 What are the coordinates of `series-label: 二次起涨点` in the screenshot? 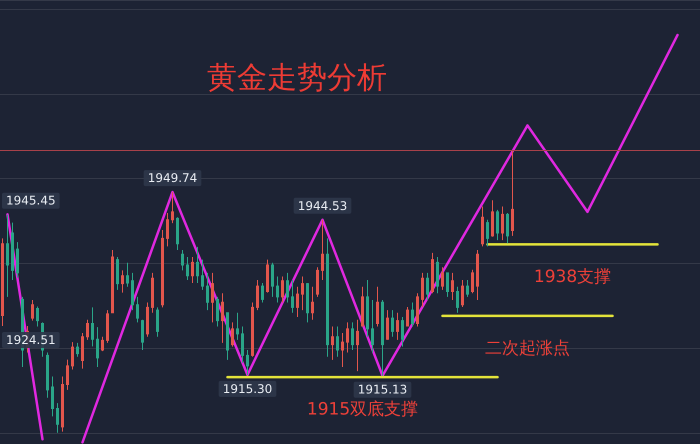 It's located at (527, 348).